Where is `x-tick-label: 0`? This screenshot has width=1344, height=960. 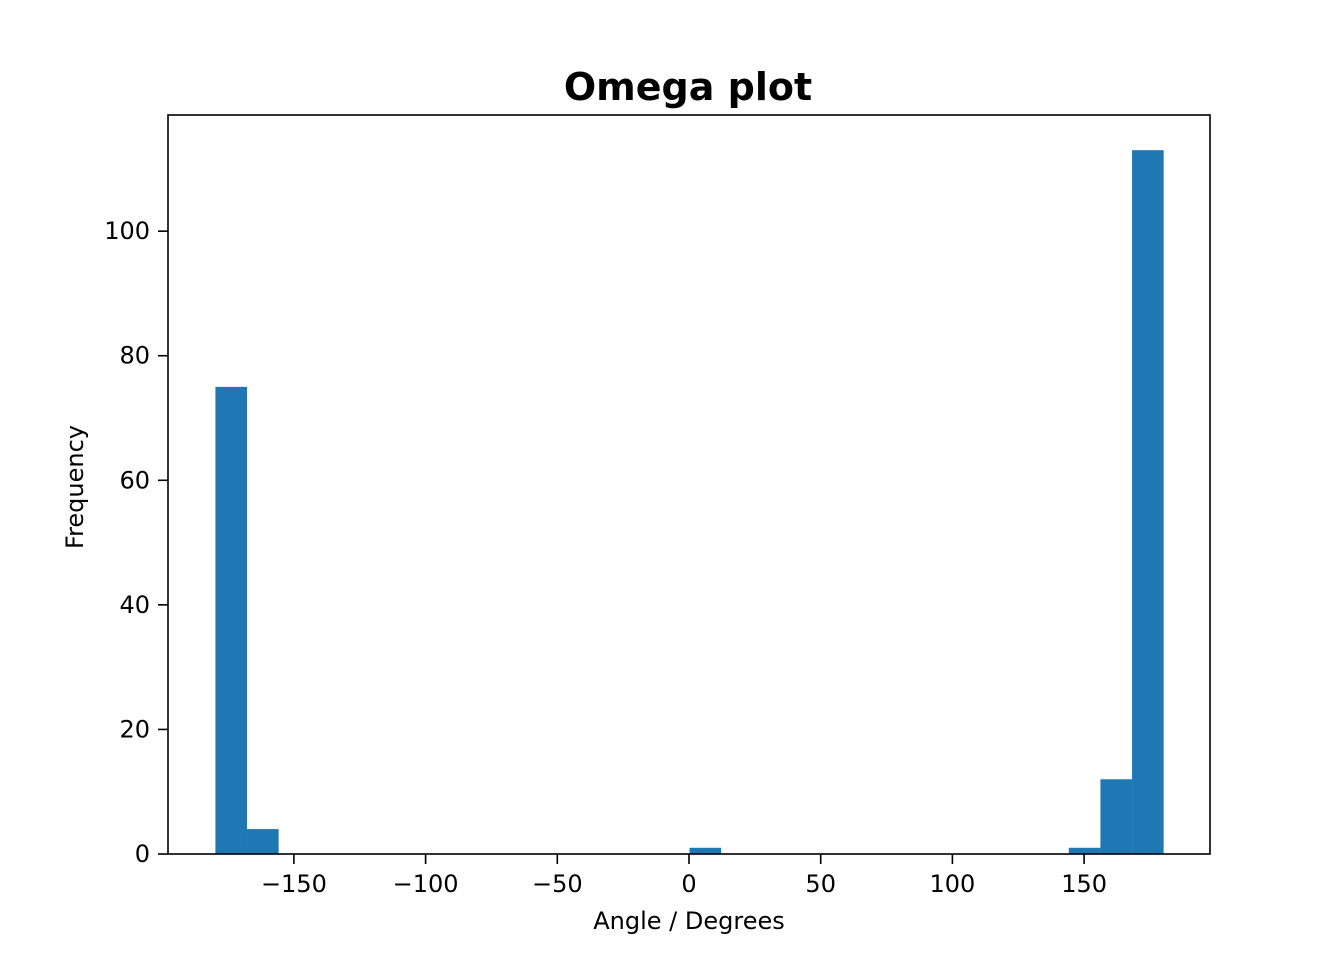
x-tick-label: 0 is located at coordinates (688, 884).